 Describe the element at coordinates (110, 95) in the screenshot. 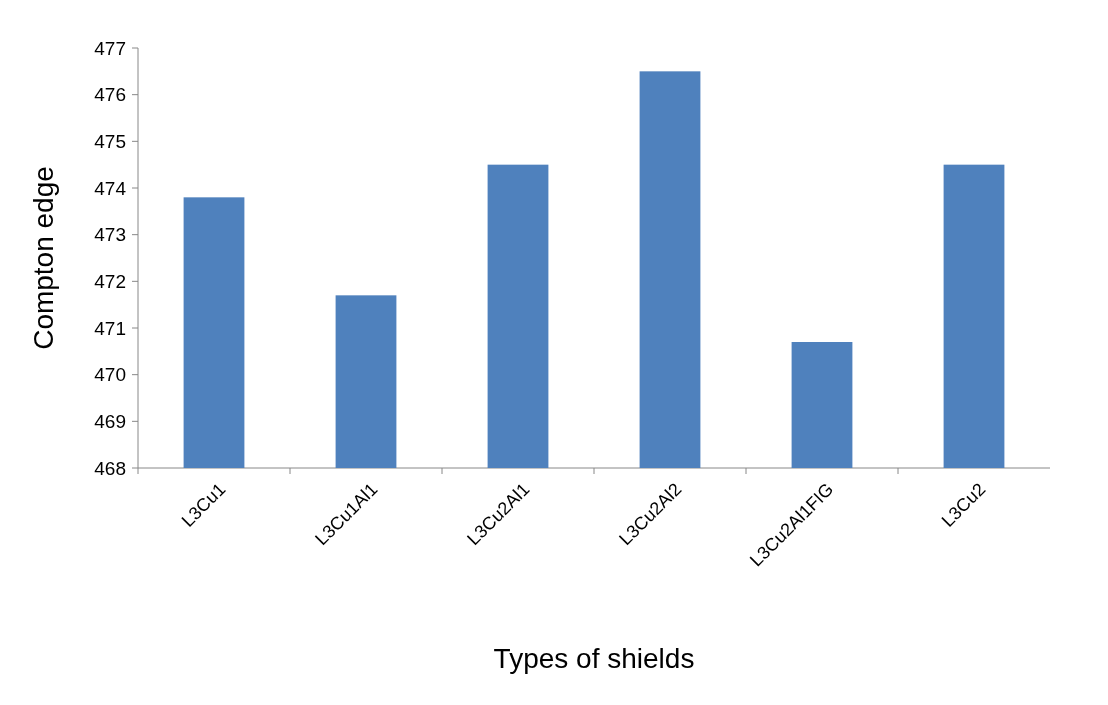

I see `y-tick-label: 476` at that location.